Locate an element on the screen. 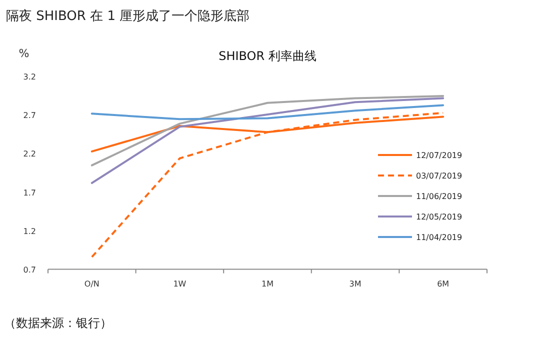 The image size is (533, 341). chart-title: 隔夜 SHIBOR 在 1 厘形成了一个隐形底部 is located at coordinates (128, 16).